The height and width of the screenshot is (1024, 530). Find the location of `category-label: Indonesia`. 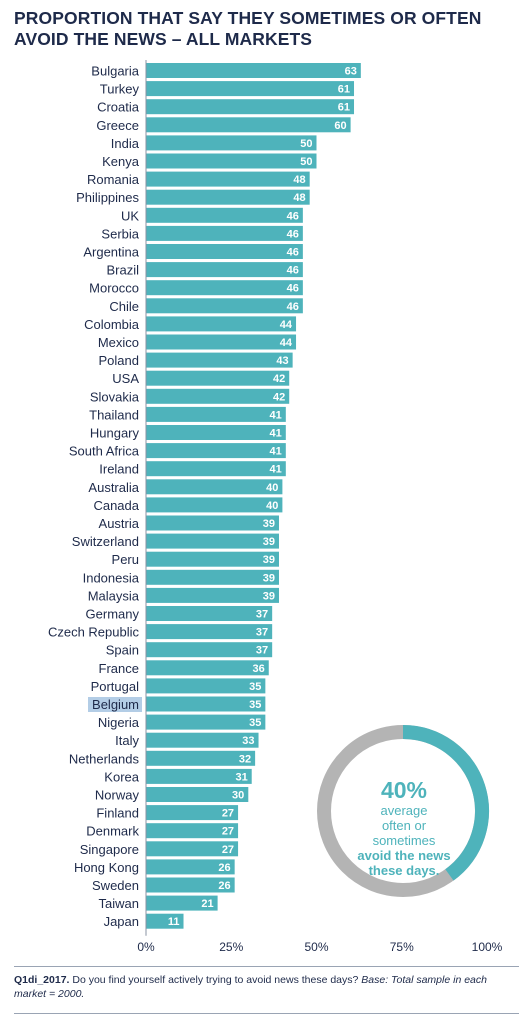

category-label: Indonesia is located at coordinates (111, 577).